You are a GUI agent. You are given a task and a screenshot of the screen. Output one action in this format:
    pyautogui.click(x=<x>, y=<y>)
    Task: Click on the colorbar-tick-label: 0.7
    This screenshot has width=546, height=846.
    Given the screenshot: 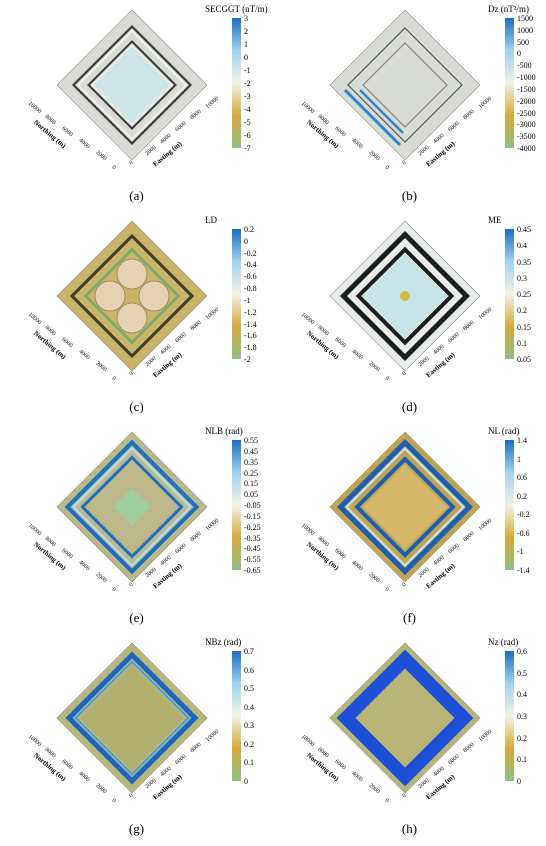 What is the action you would take?
    pyautogui.click(x=249, y=651)
    